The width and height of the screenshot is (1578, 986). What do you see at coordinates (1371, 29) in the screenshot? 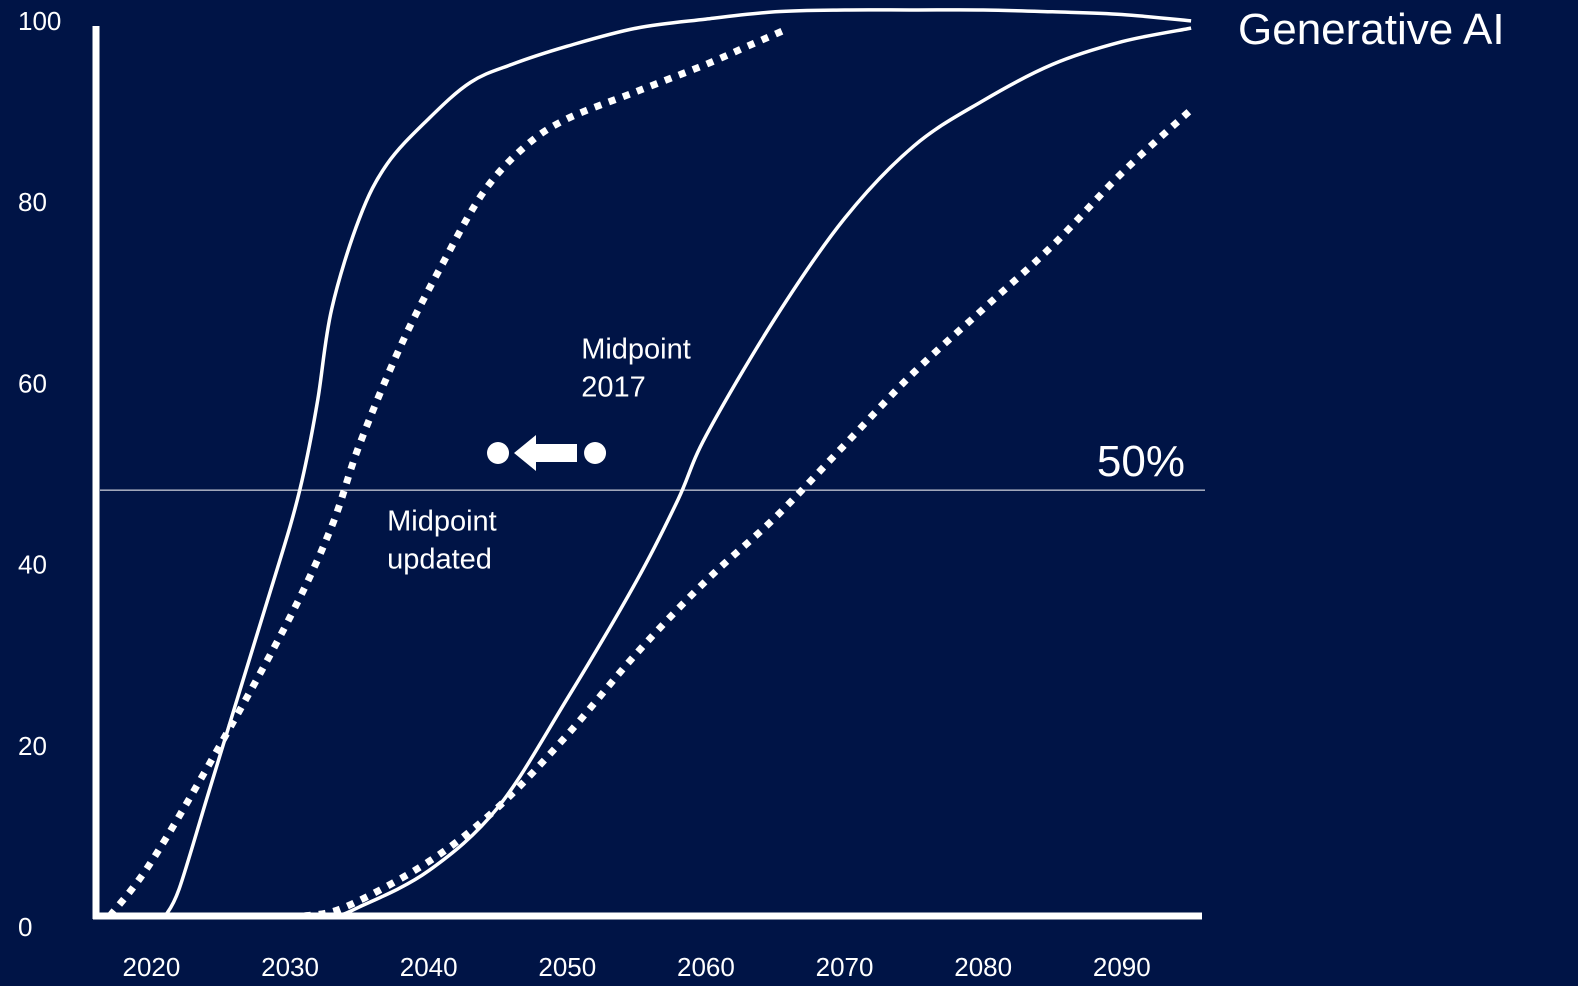
I see `series-label-generative-ai: Generative AI` at bounding box center [1371, 29].